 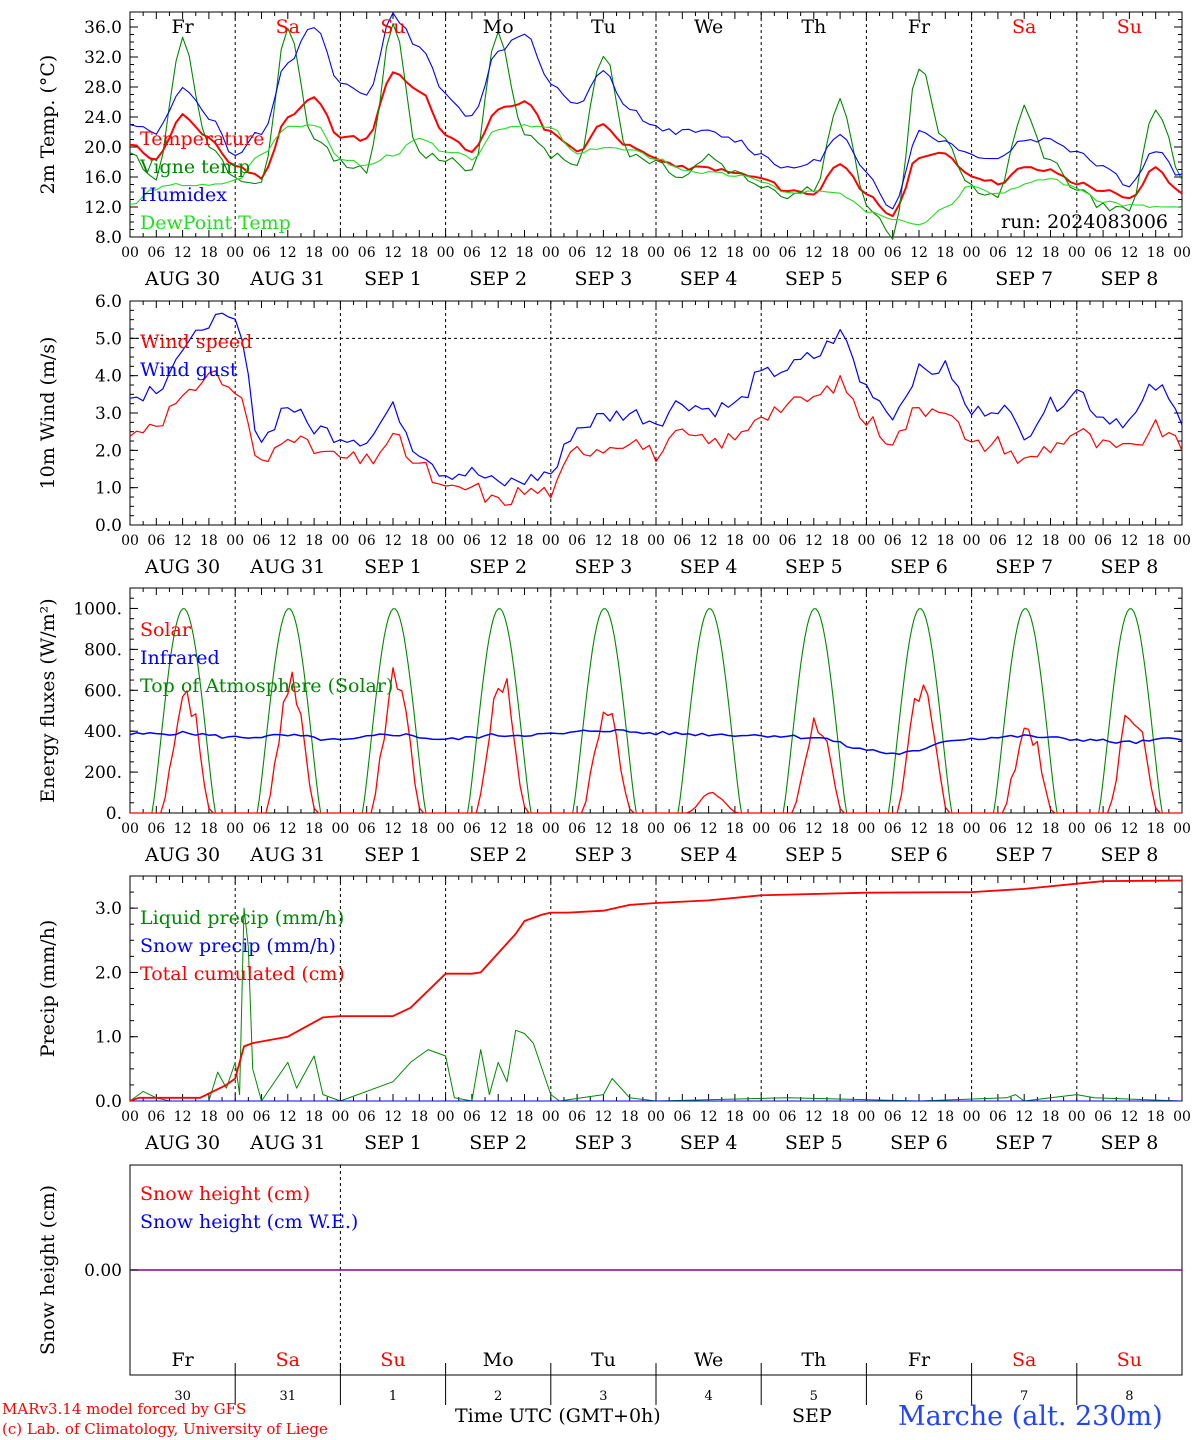 What do you see at coordinates (183, 195) in the screenshot?
I see `legend-entry: Humidex` at bounding box center [183, 195].